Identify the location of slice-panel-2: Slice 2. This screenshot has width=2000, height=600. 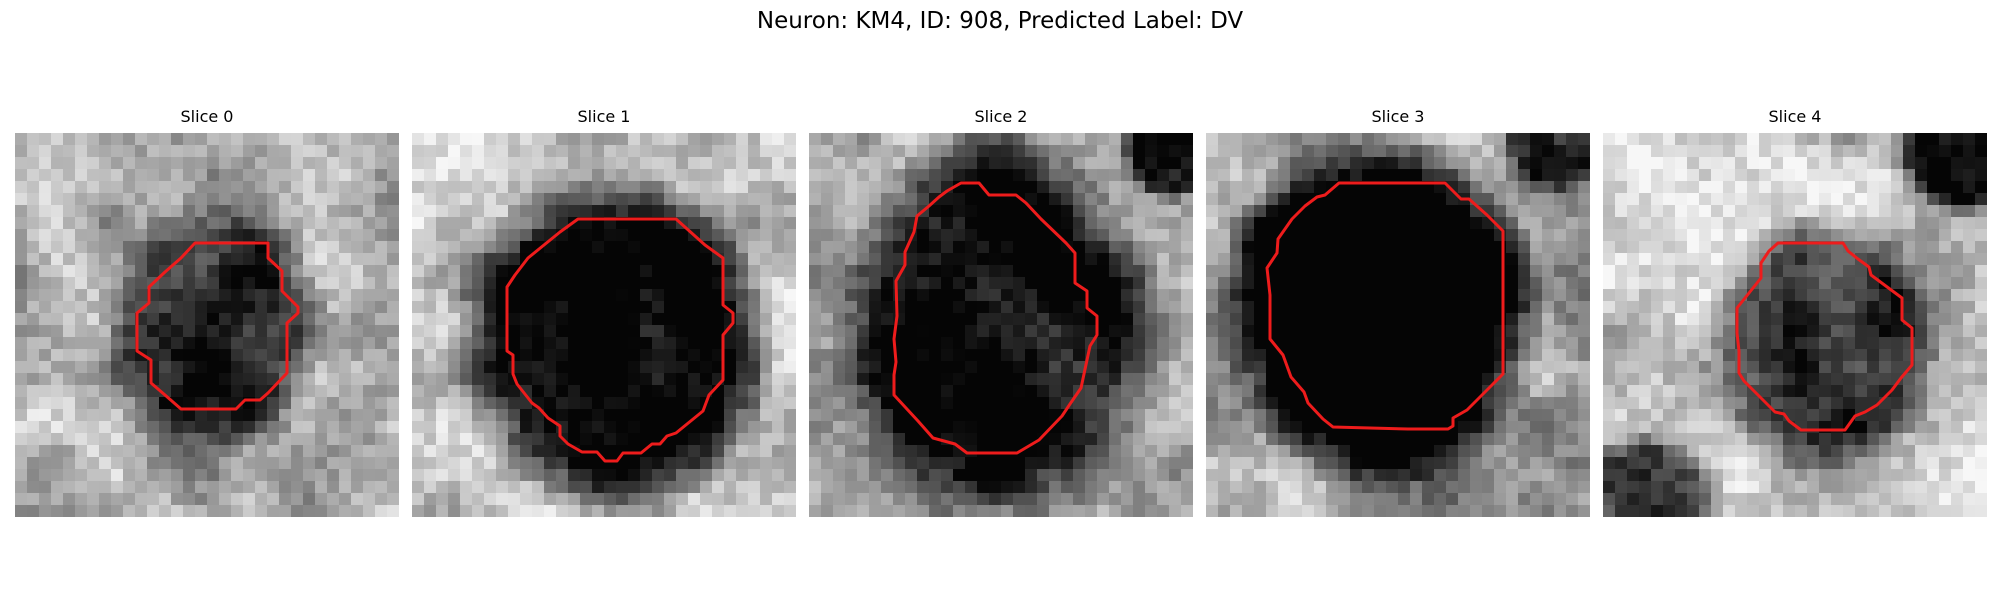
(1001, 312).